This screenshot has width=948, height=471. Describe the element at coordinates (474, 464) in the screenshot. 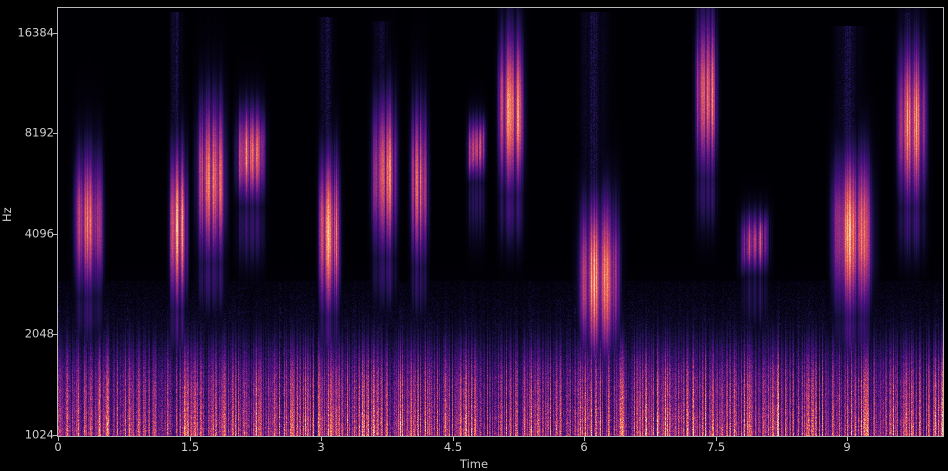

I see `x-axis-label: Time` at that location.